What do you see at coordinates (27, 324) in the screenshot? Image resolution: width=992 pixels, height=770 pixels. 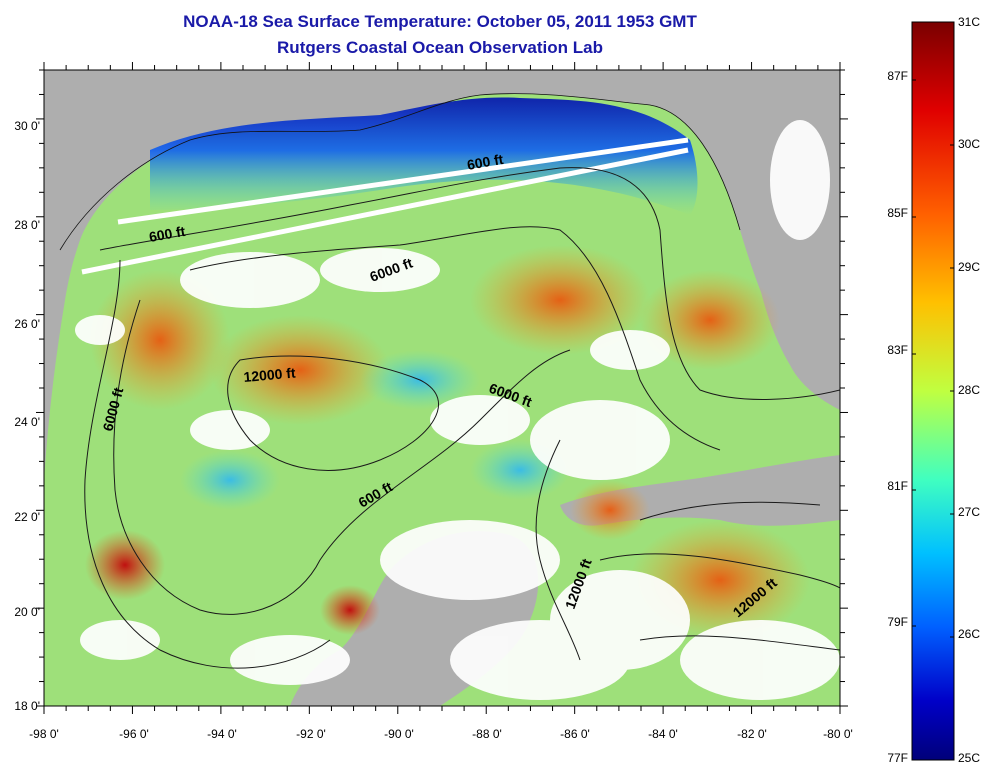 I see `lat-tick-label: 26 0'` at bounding box center [27, 324].